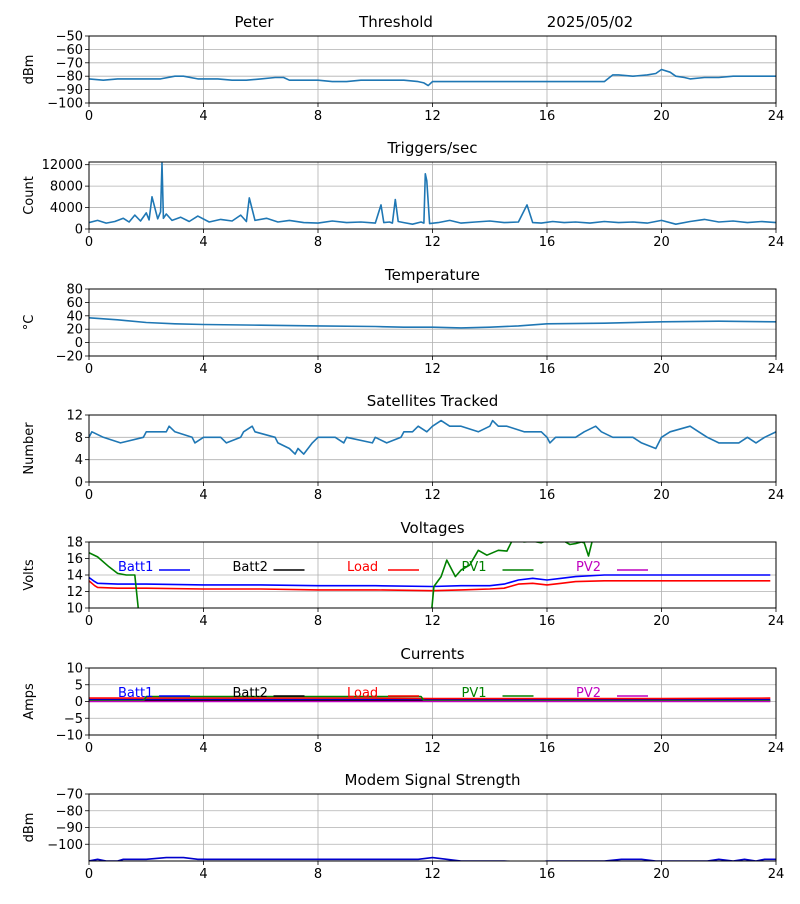 The image size is (800, 904). Describe the element at coordinates (69, 795) in the screenshot. I see `chart-modem-ytick-label-3: −70` at that location.